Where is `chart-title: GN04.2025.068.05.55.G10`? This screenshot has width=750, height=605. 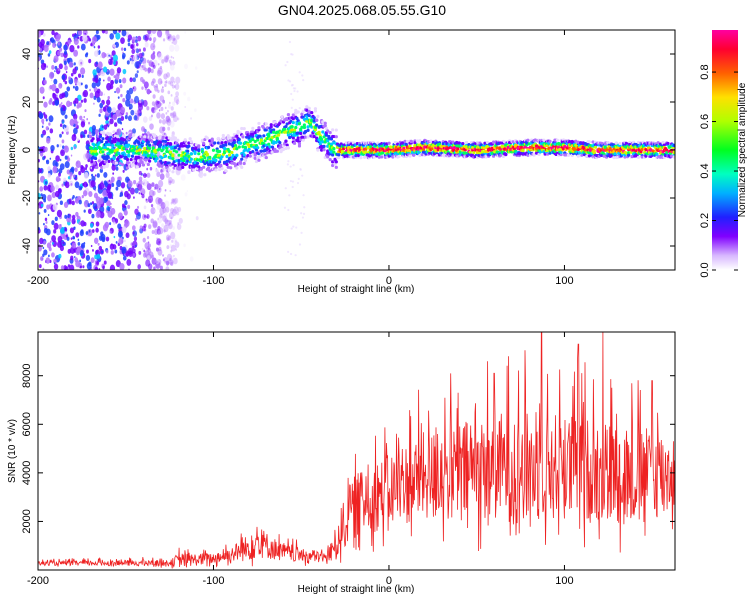
chart-title: GN04.2025.068.05.55.G10 is located at coordinates (362, 10).